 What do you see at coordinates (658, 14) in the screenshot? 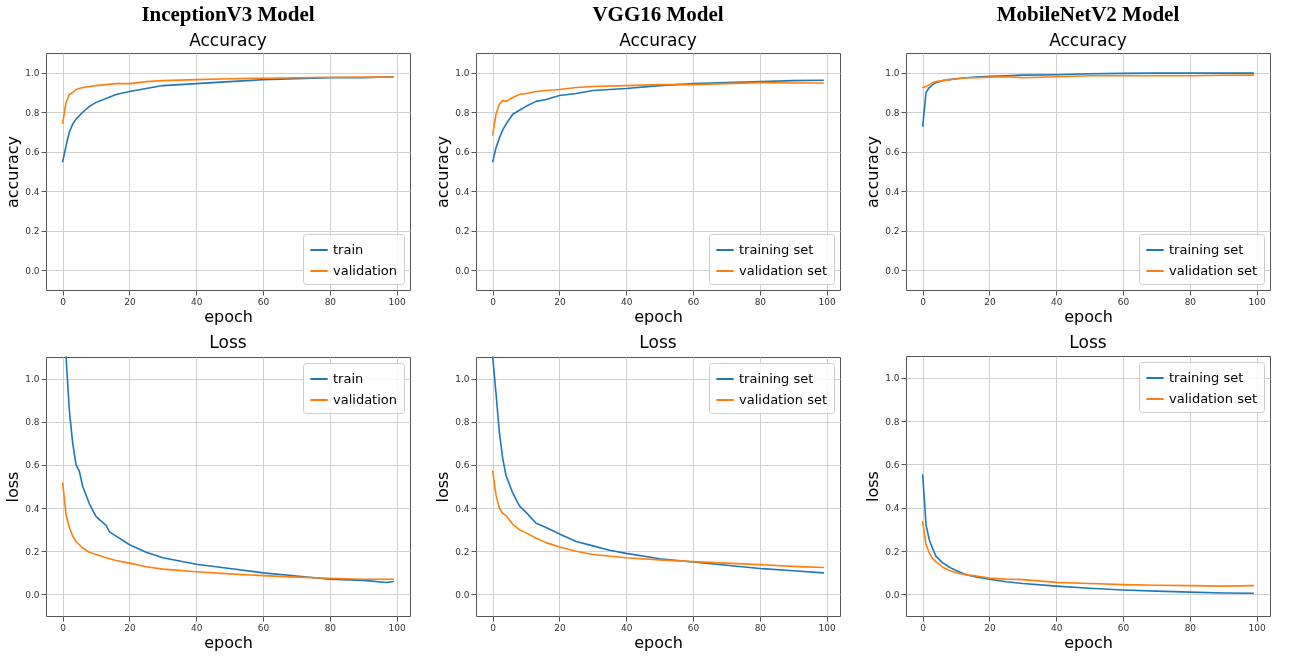
I see `chart-title: VGG16 Model` at bounding box center [658, 14].